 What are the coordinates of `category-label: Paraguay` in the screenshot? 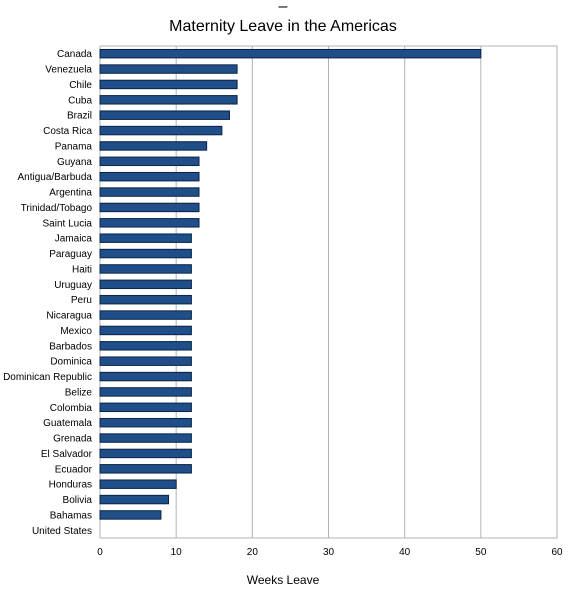 It's located at (70, 254).